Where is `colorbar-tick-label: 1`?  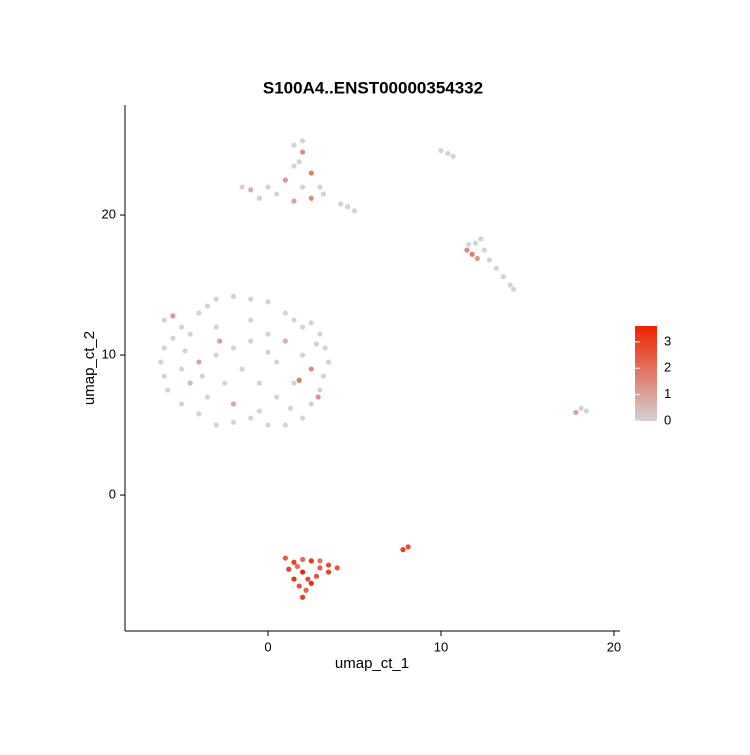 colorbar-tick-label: 1 is located at coordinates (667, 393).